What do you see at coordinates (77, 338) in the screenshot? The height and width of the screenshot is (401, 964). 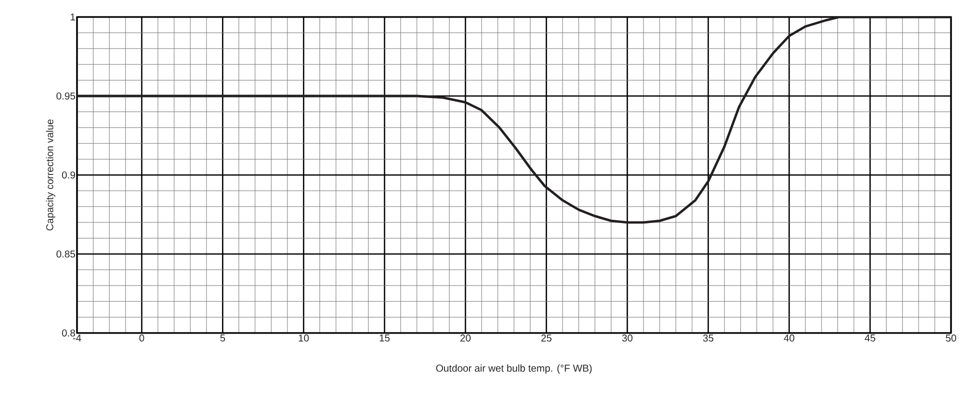 I see `x-tick-label: -4` at bounding box center [77, 338].